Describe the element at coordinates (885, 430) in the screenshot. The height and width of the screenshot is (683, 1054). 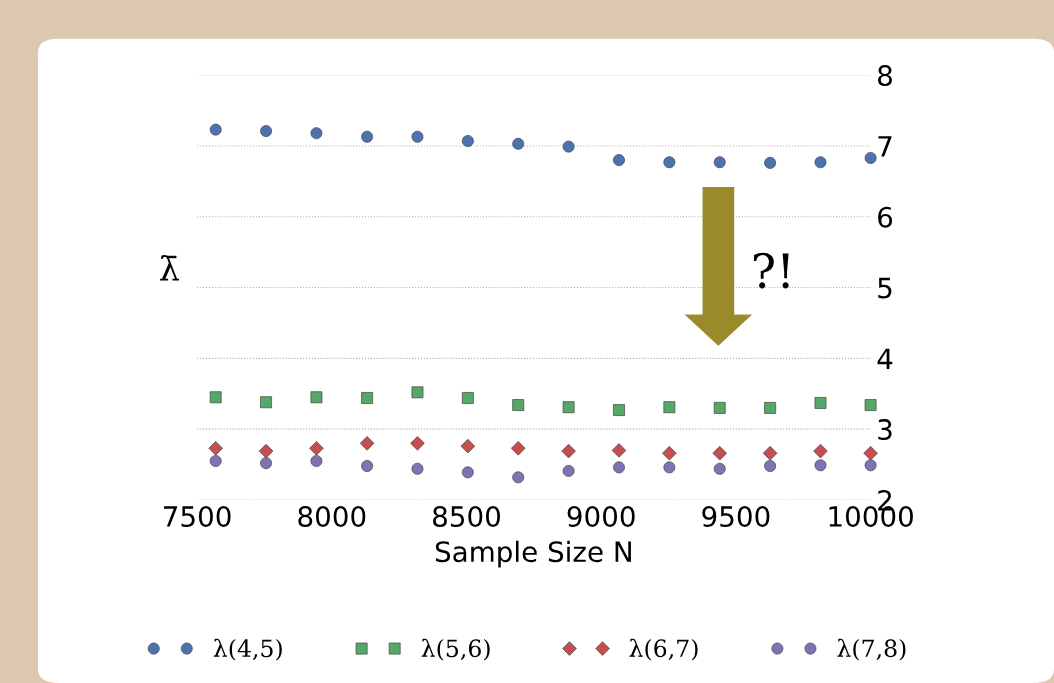
I see `y-tick-label: 3` at that location.